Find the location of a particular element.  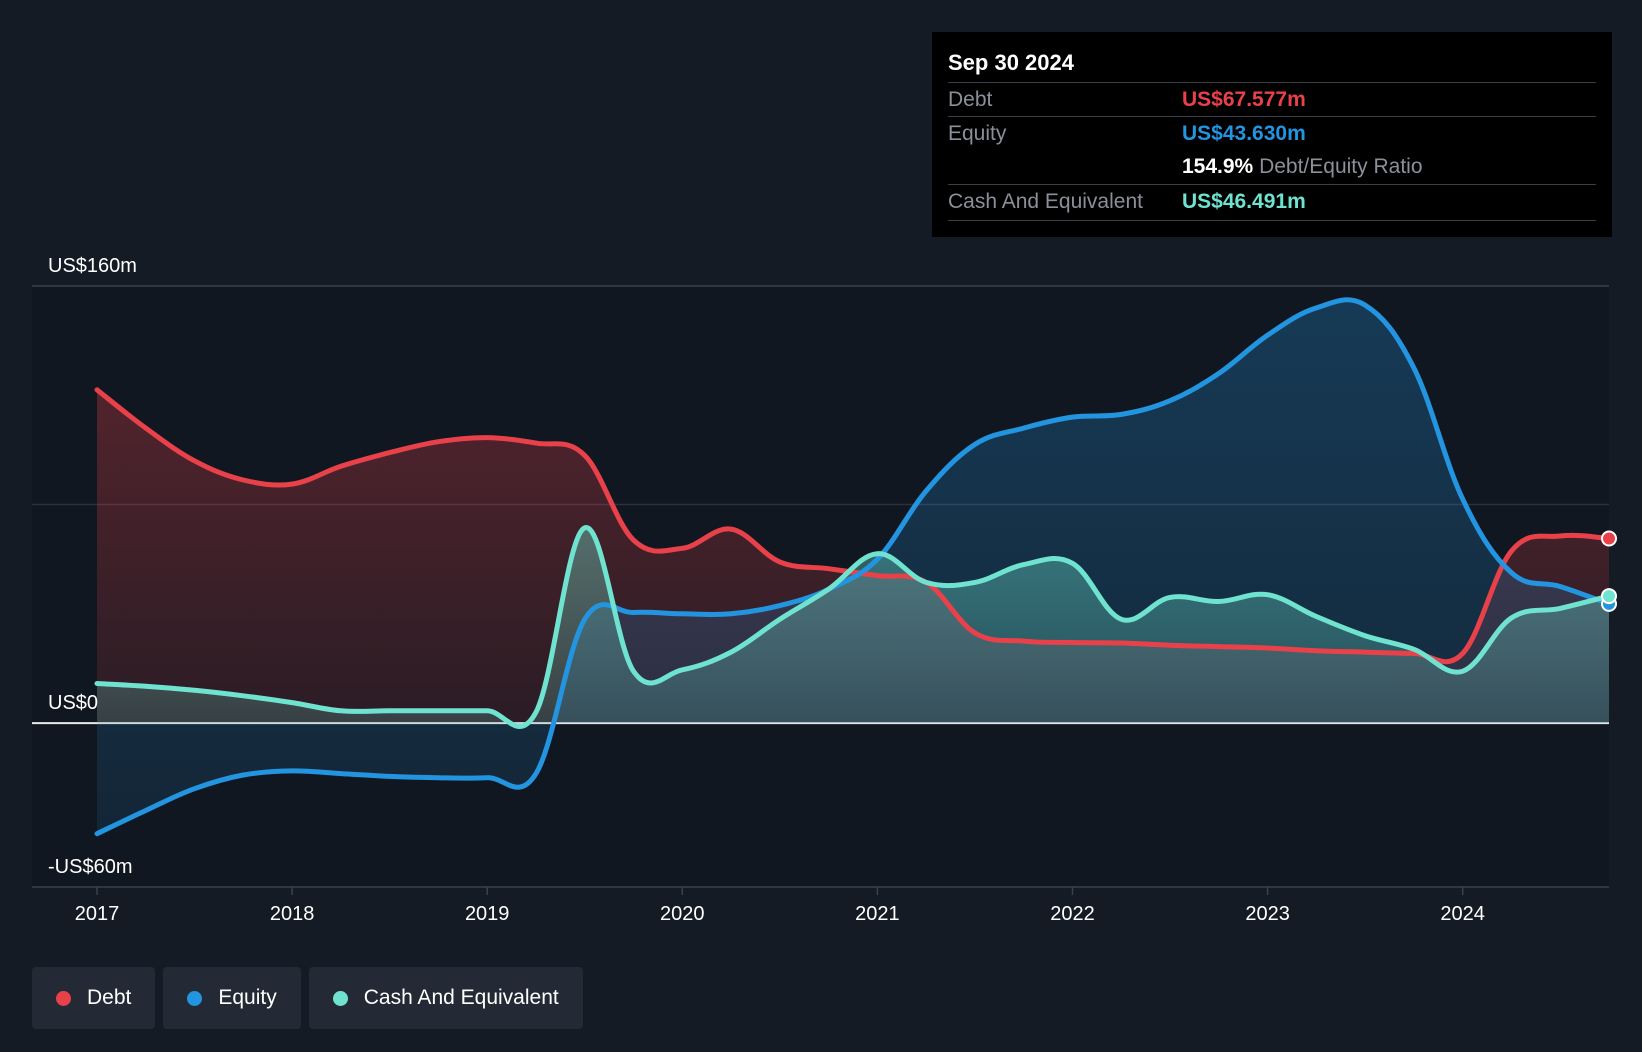

tooltip-ratio: 154.9% Debt/Equity Ratio is located at coordinates (1302, 167).